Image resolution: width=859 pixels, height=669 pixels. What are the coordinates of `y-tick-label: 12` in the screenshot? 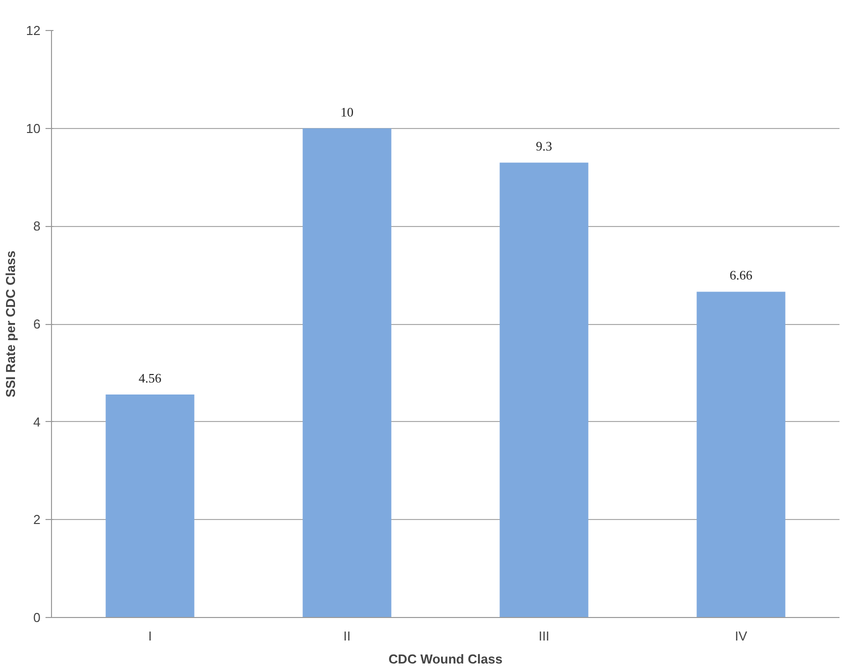 It's located at (33, 30).